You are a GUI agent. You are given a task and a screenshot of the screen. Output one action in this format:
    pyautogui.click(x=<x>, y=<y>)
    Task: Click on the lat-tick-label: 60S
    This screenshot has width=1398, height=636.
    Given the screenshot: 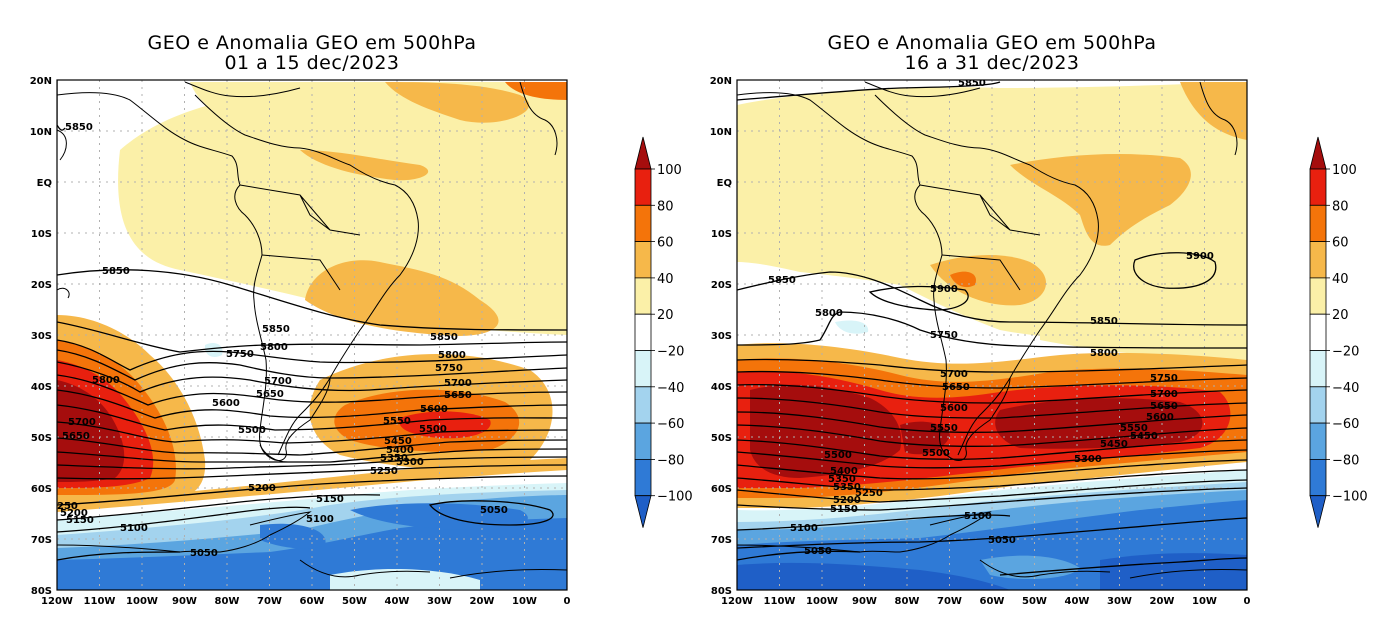 What is the action you would take?
    pyautogui.click(x=721, y=489)
    